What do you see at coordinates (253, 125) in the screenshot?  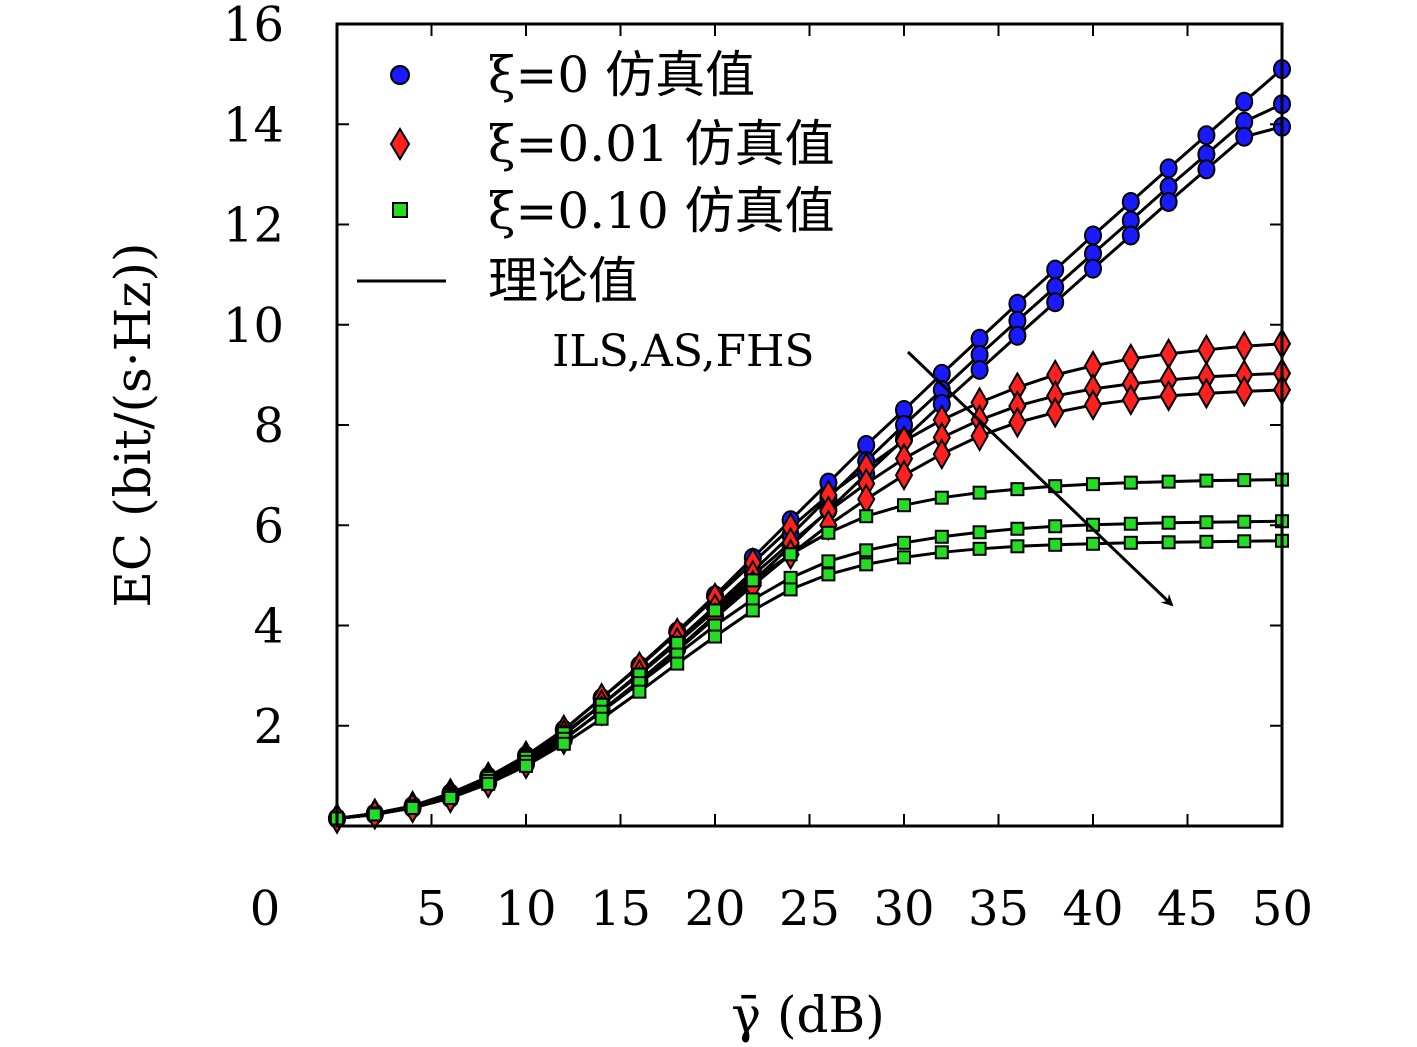 I see `y-tick-label: 14` at bounding box center [253, 125].